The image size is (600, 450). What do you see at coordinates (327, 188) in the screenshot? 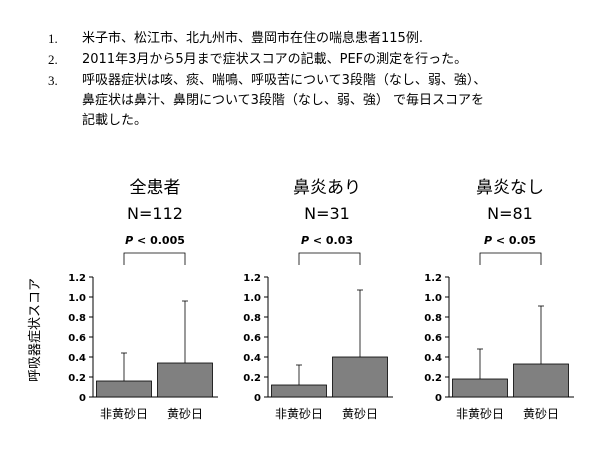
I see `chart-title: 鼻炎あり` at bounding box center [327, 188].